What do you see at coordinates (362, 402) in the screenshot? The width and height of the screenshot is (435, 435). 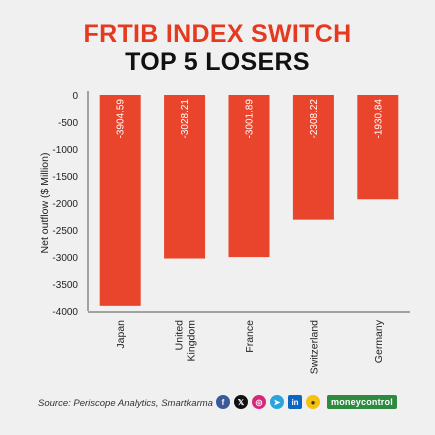 I see `moneycontrol-logo: moneycontrol` at bounding box center [362, 402].